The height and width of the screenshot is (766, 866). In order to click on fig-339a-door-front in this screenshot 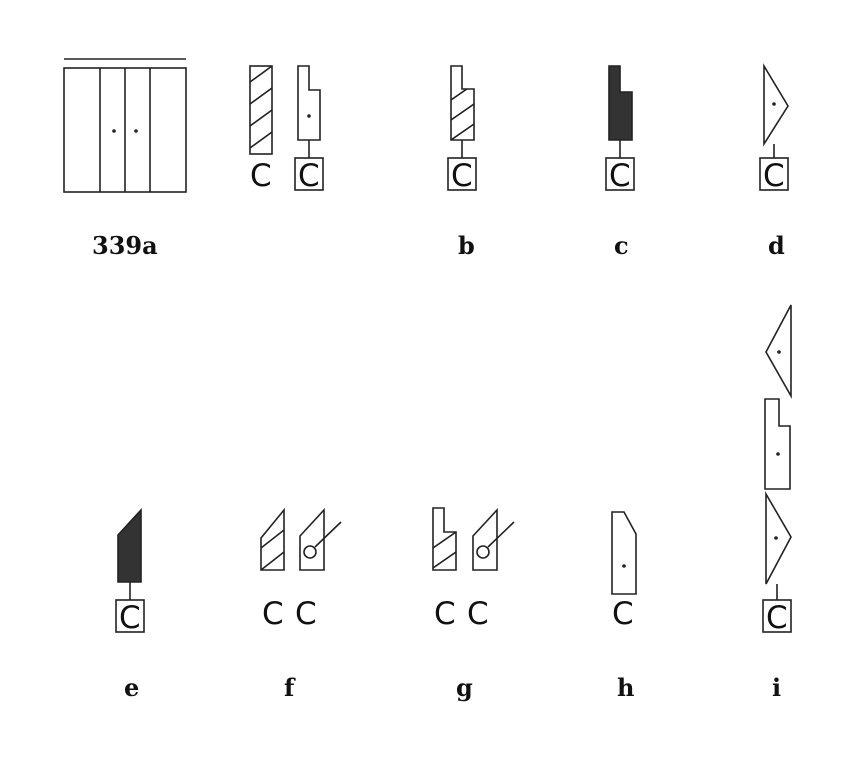, I will do `click(125, 125)`.